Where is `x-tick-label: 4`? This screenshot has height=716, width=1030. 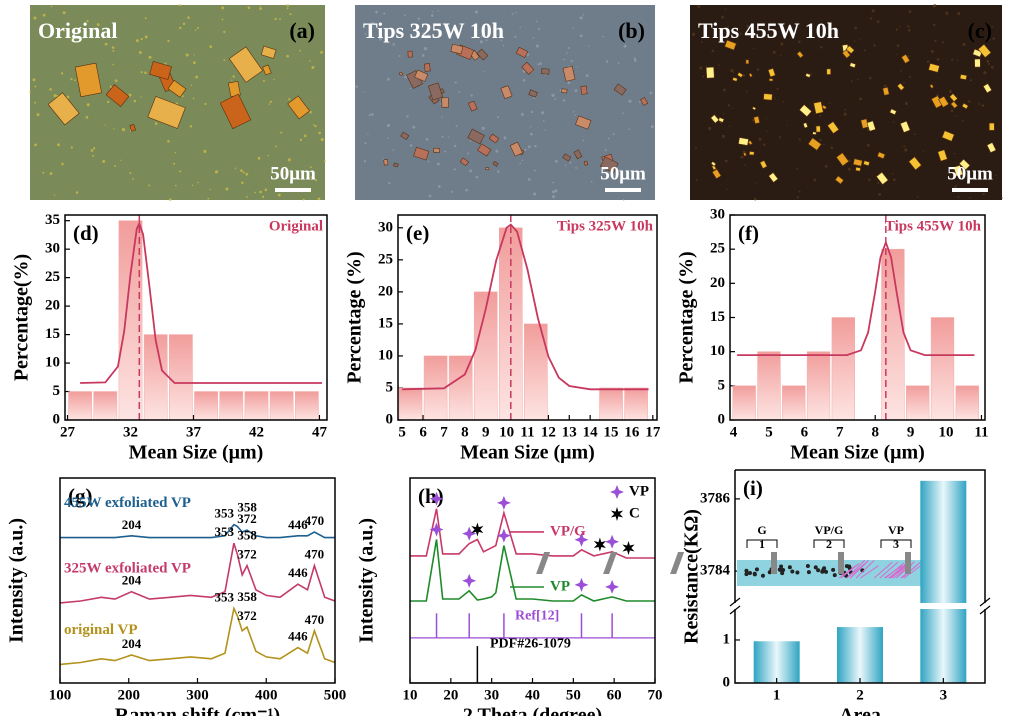 x-tick-label: 4 is located at coordinates (734, 432).